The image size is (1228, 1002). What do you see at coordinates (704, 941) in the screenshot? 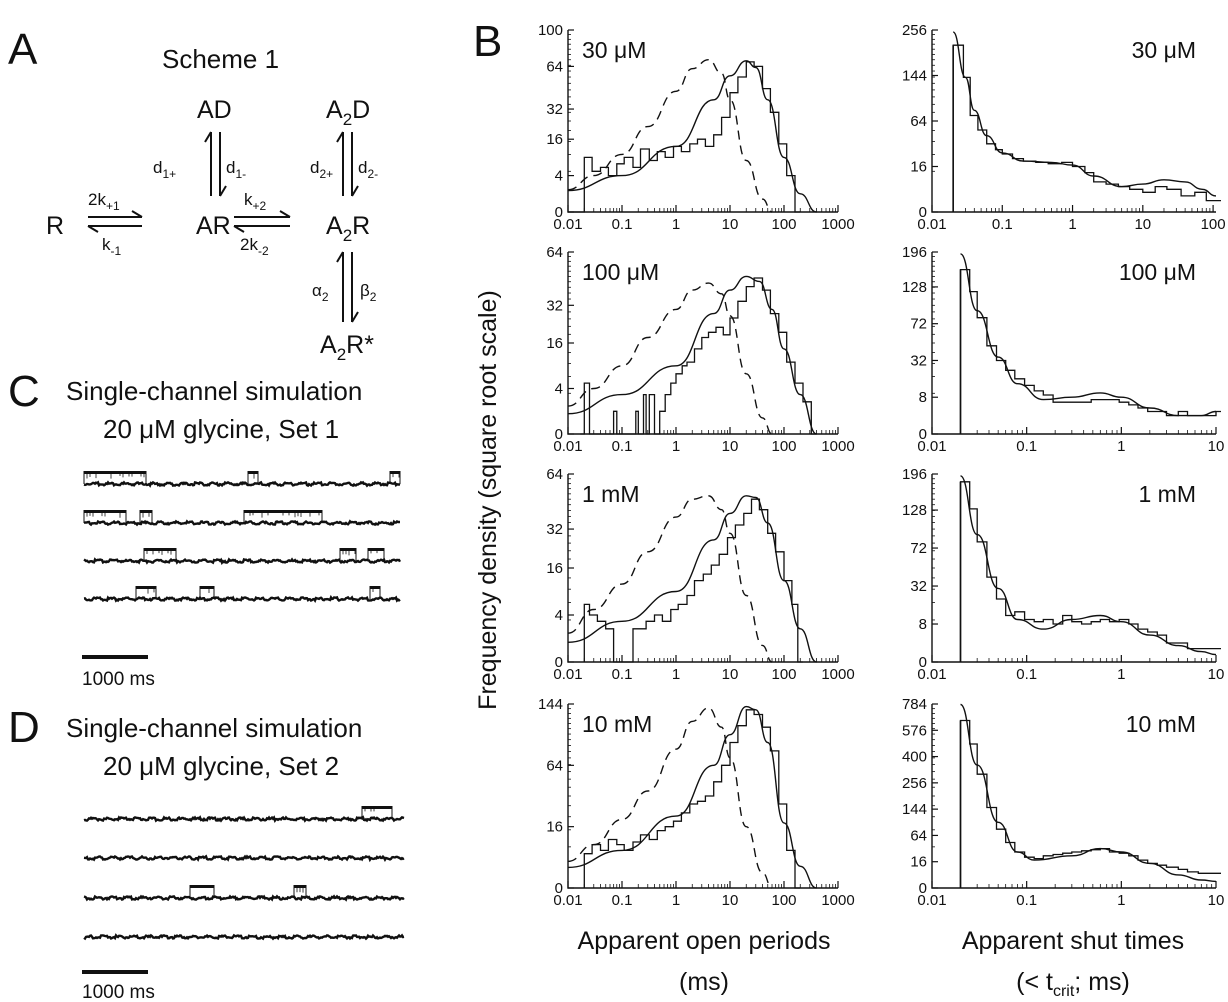
I see `x-axis-label-open-1: Apparent open periods` at bounding box center [704, 941].